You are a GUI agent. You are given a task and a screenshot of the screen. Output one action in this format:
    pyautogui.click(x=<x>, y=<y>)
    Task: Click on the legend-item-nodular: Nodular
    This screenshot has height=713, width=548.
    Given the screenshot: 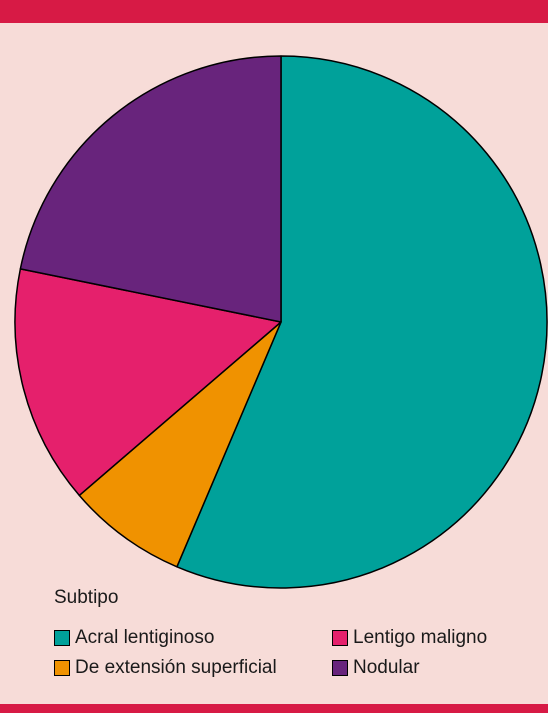 What is the action you would take?
    pyautogui.click(x=376, y=668)
    